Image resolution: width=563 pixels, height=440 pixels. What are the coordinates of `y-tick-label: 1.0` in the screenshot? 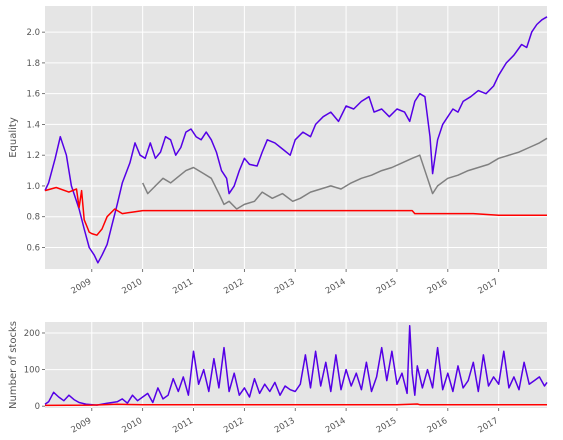 It's located at (33, 187).